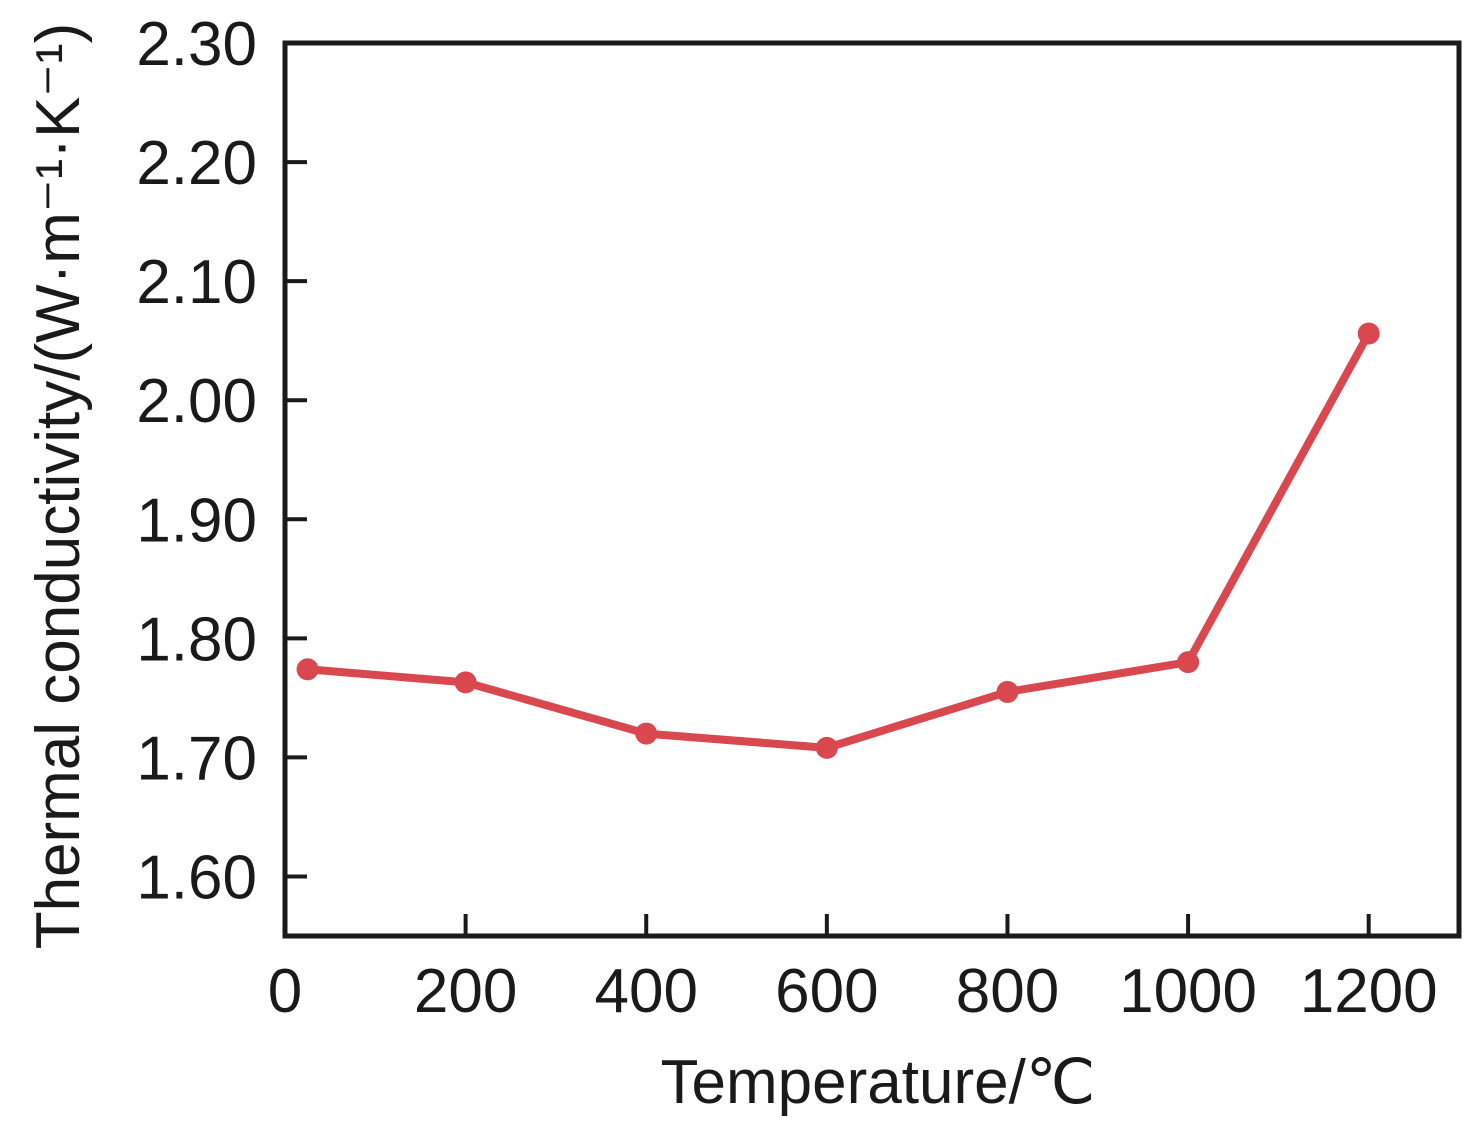  I want to click on y-tick-label: 1.60, so click(196, 877).